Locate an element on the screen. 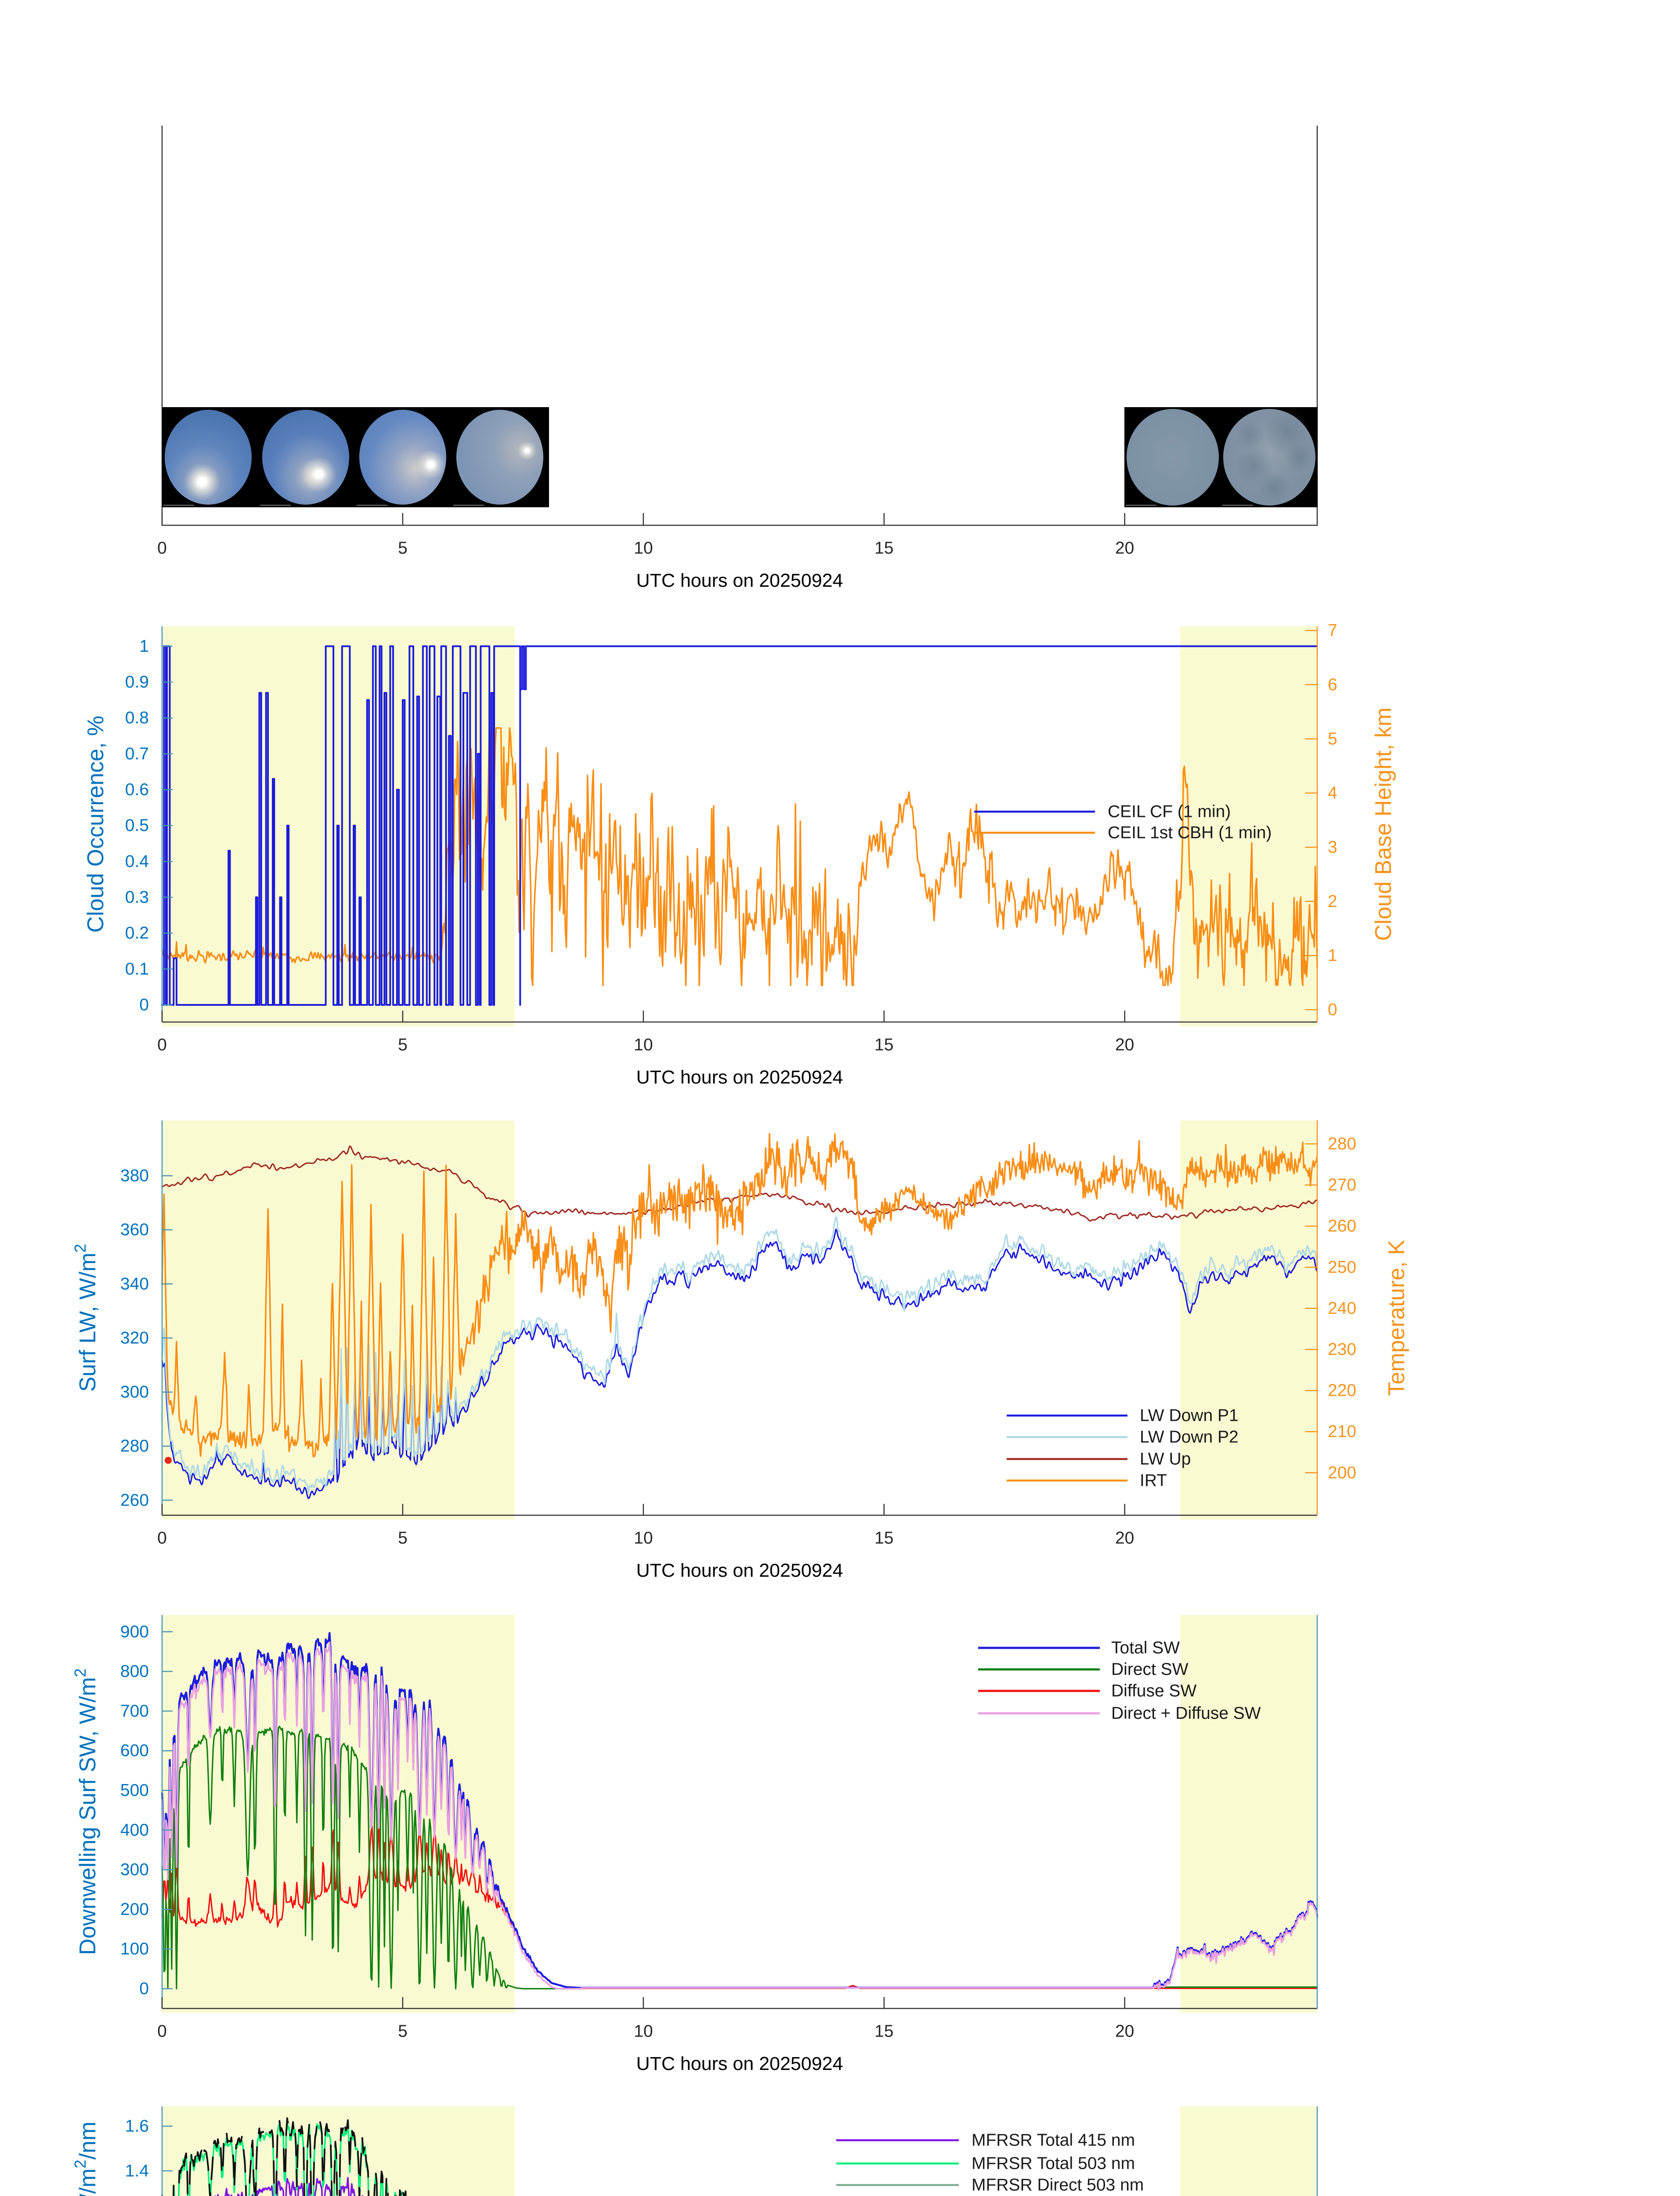 The width and height of the screenshot is (1680, 2196). svg-text: 210 is located at coordinates (1342, 1431).